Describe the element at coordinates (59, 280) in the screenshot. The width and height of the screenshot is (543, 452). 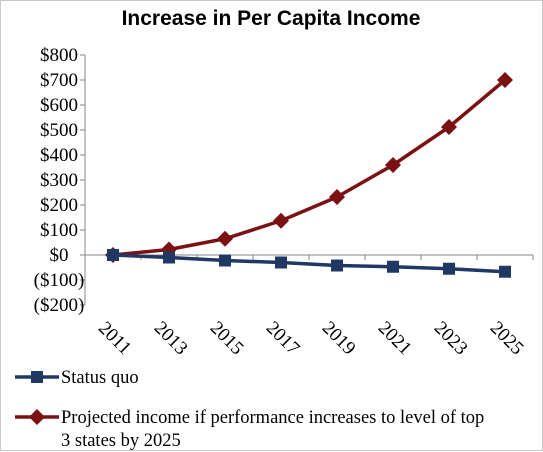
I see `y-tick-label: ($100)` at that location.